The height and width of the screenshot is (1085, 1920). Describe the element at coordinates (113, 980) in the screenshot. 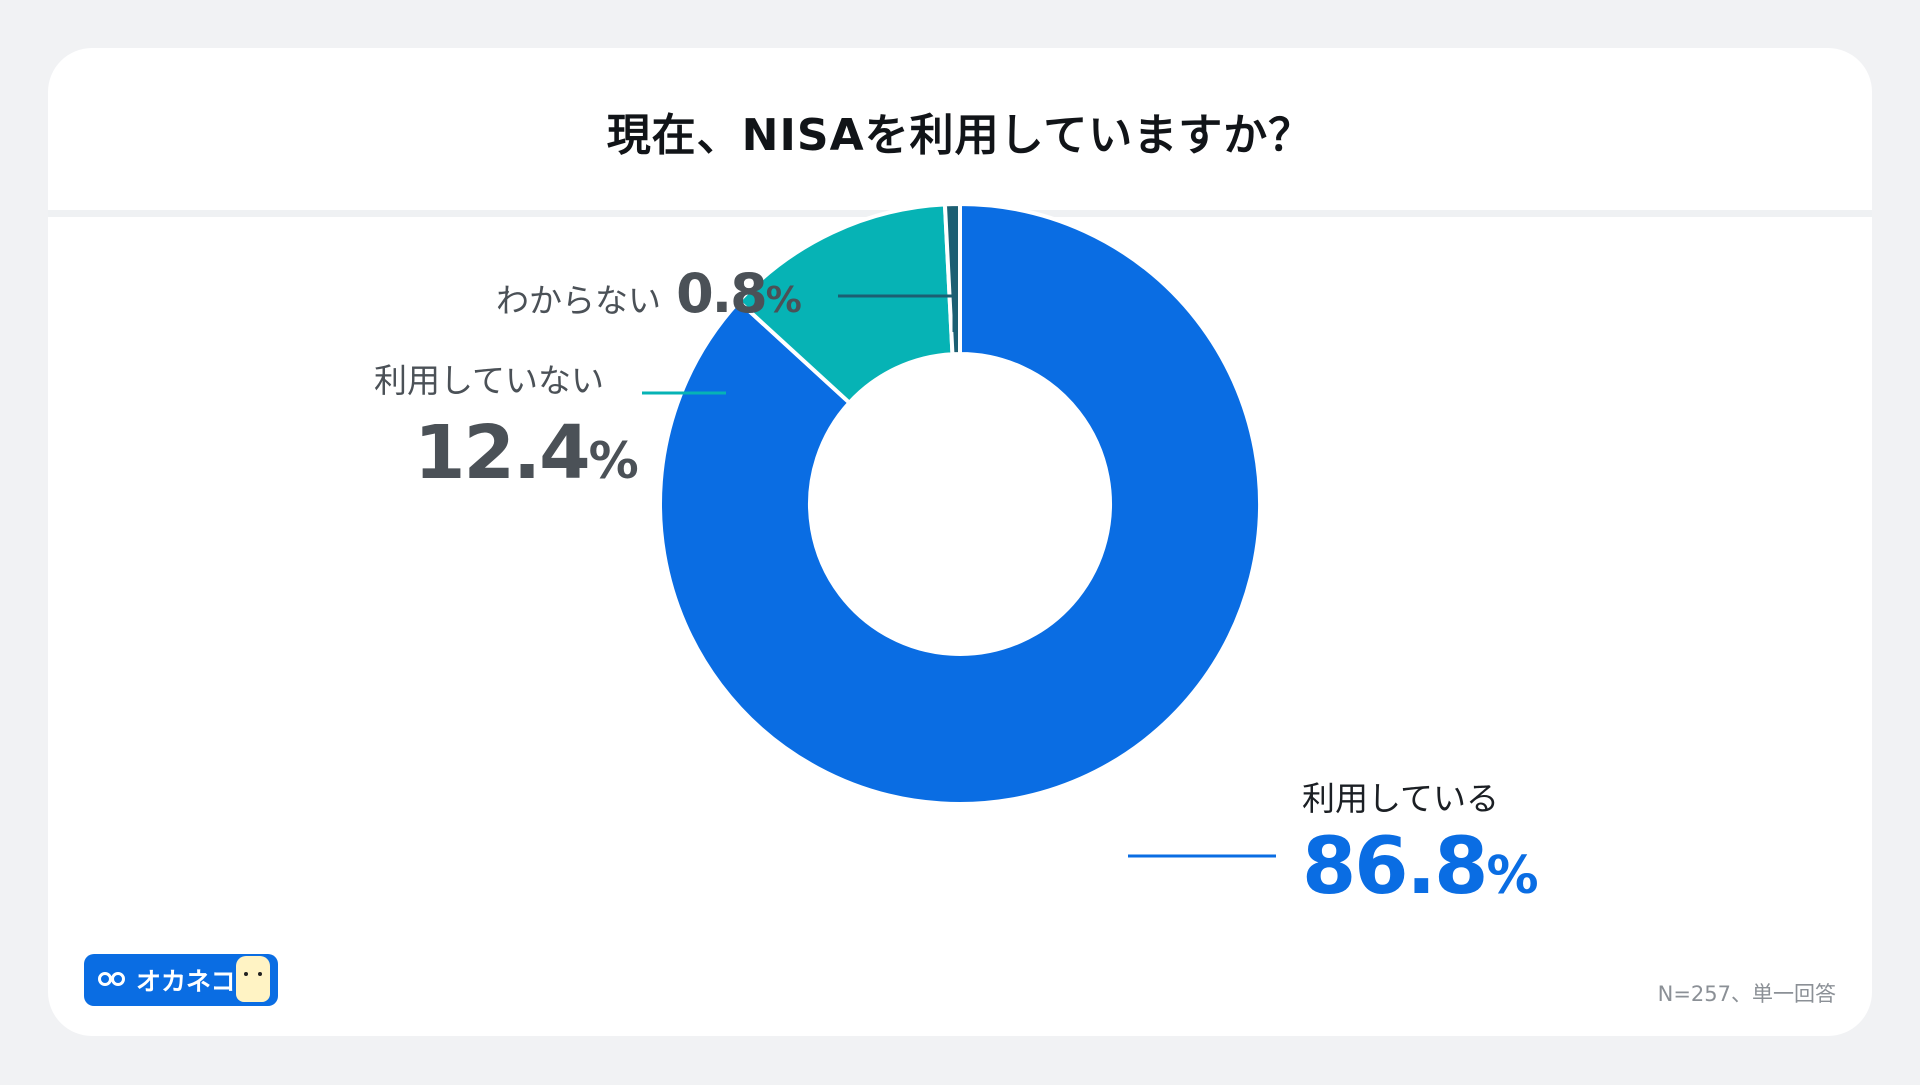

I see `logo-mark-icon` at that location.